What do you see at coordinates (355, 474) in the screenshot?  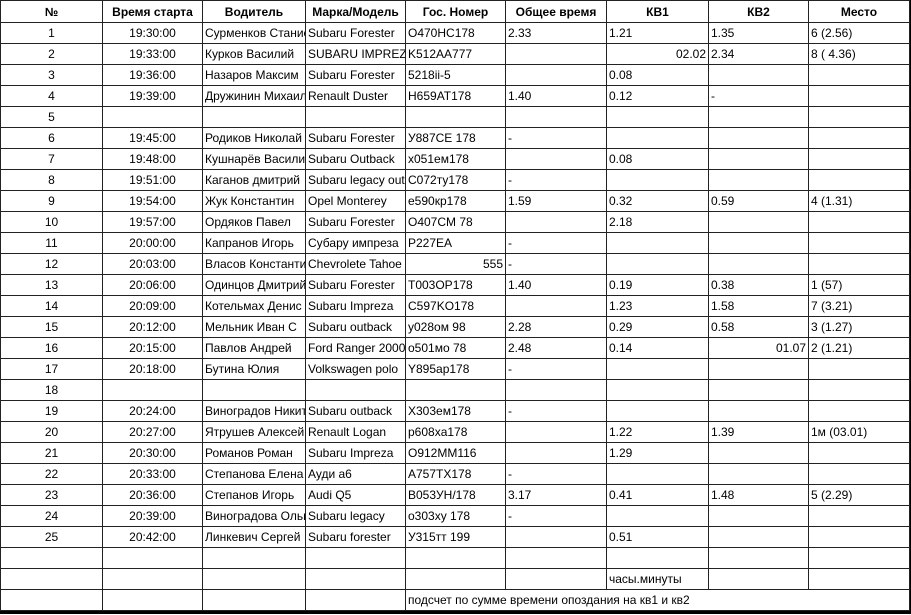 I see `cell-car-model: Ауди а6` at bounding box center [355, 474].